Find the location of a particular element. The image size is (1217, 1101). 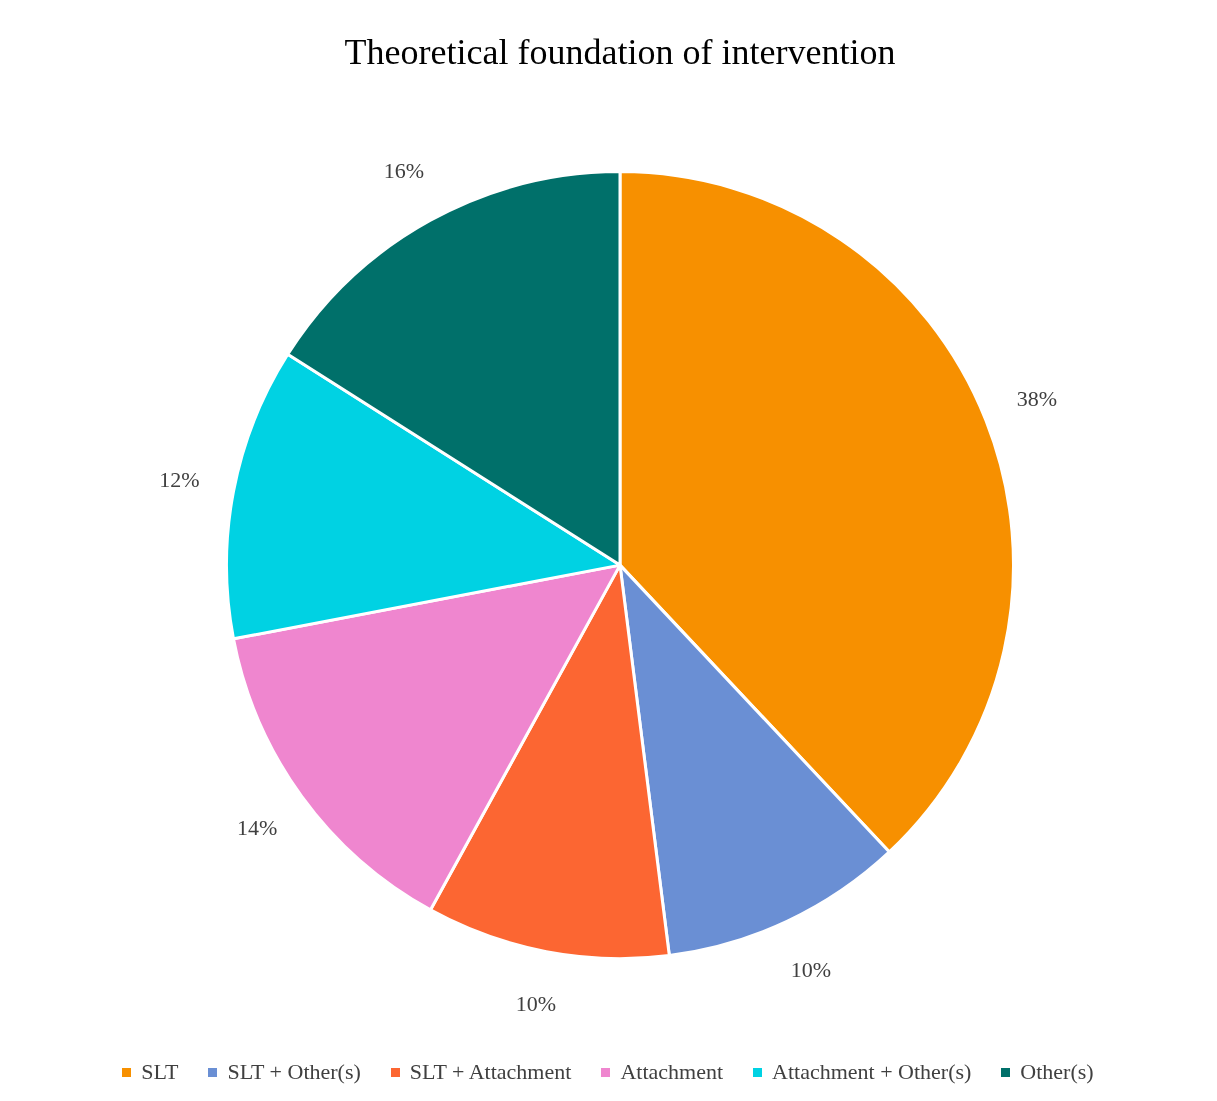

data-label: 38% is located at coordinates (1037, 398).